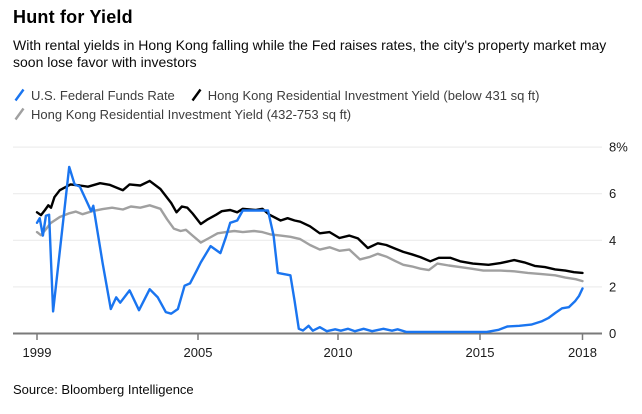  I want to click on x-axis-label-2005: 2005, so click(198, 352).